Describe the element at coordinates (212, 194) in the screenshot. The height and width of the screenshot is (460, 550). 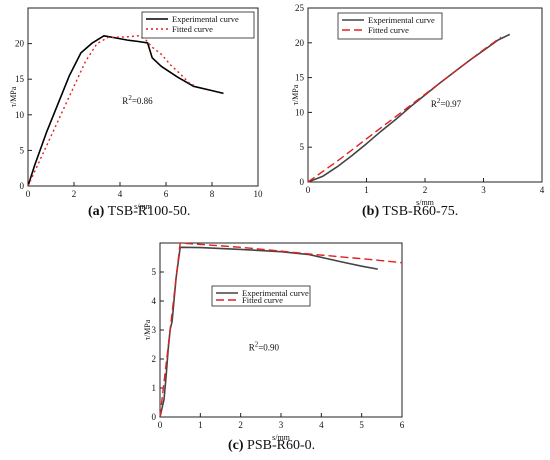
I see `x-tick-label: 8` at that location.